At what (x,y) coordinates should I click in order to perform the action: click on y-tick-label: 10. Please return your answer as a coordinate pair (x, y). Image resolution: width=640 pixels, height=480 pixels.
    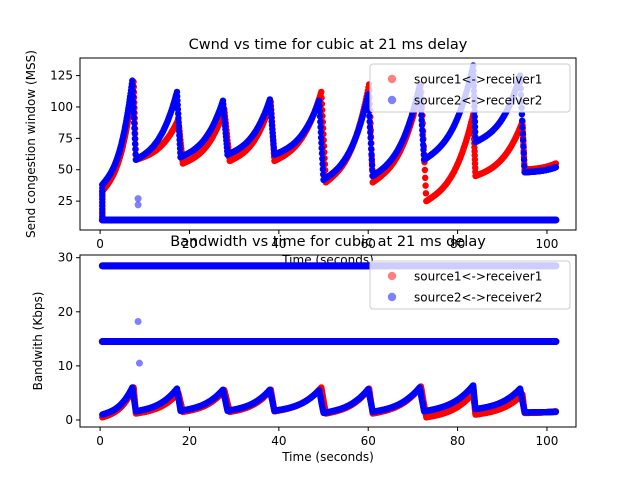
    Looking at the image, I should click on (65, 366).